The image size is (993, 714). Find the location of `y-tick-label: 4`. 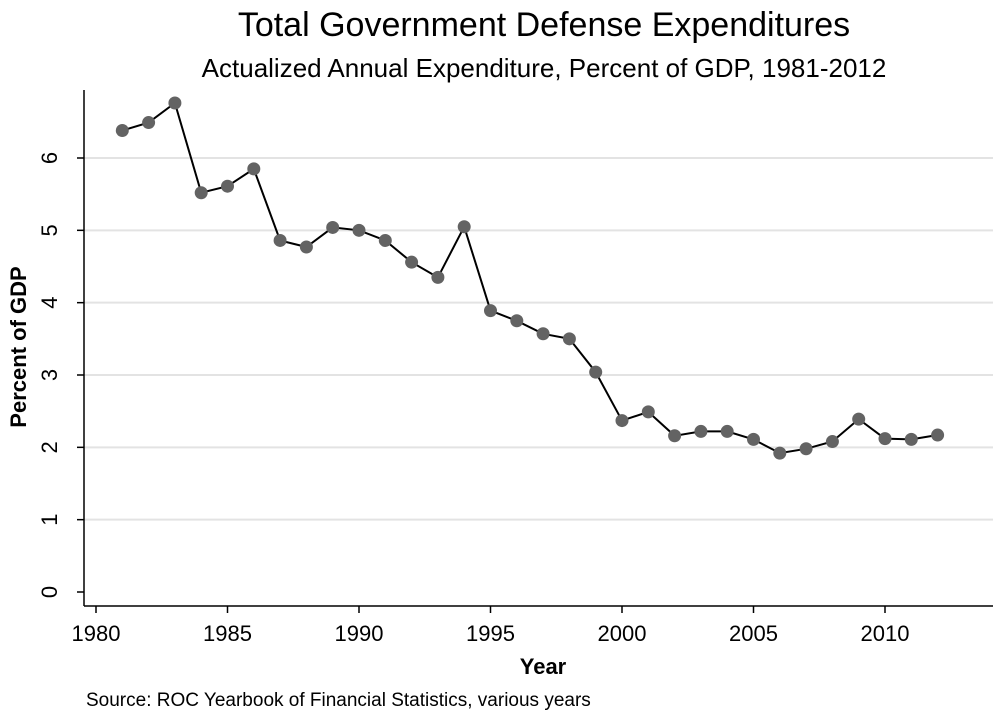

y-tick-label: 4 is located at coordinates (49, 303).